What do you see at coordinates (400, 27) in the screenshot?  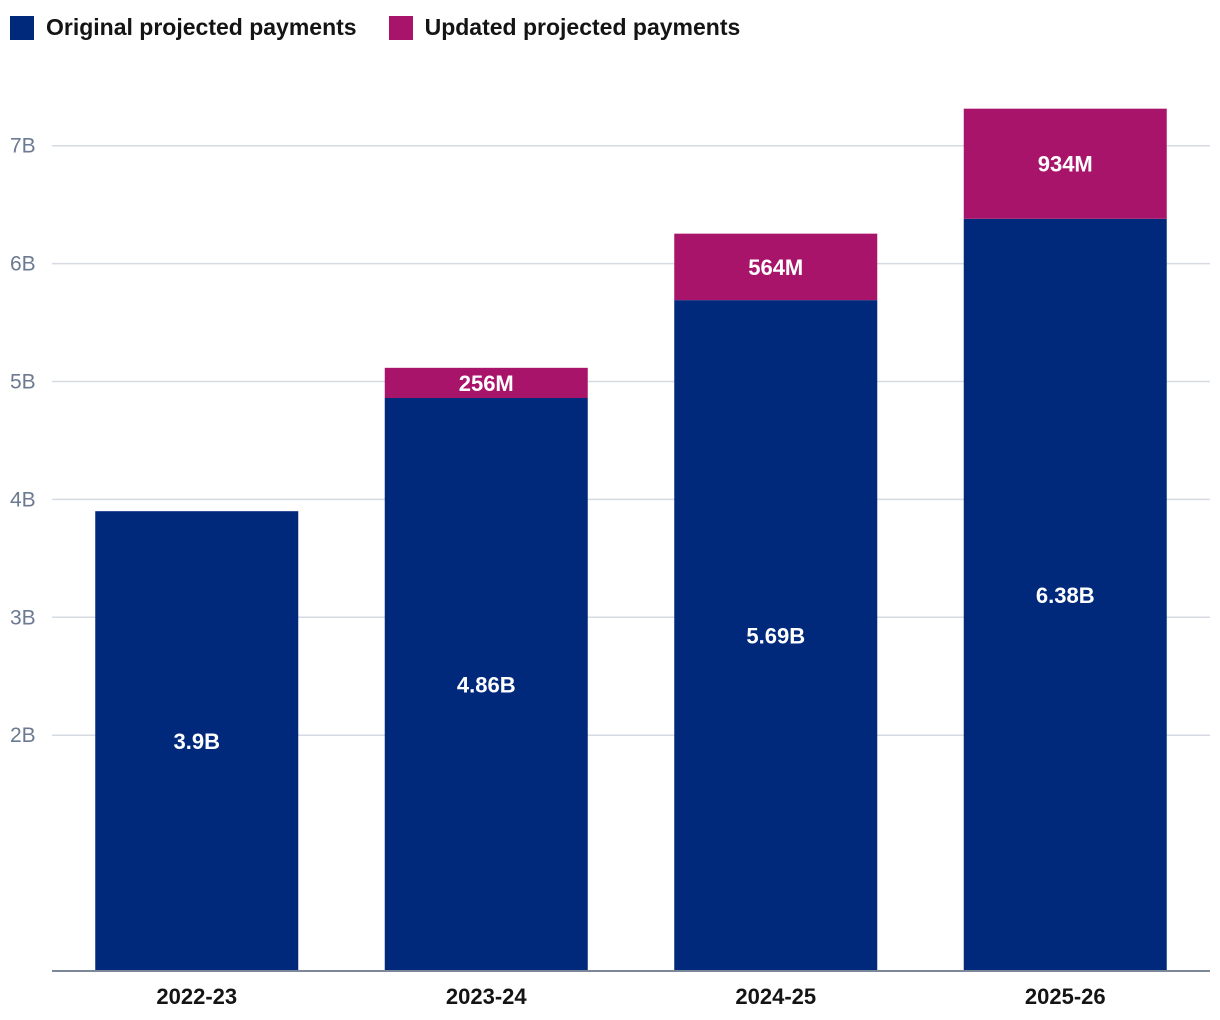 I see `legend-swatch-updated` at bounding box center [400, 27].